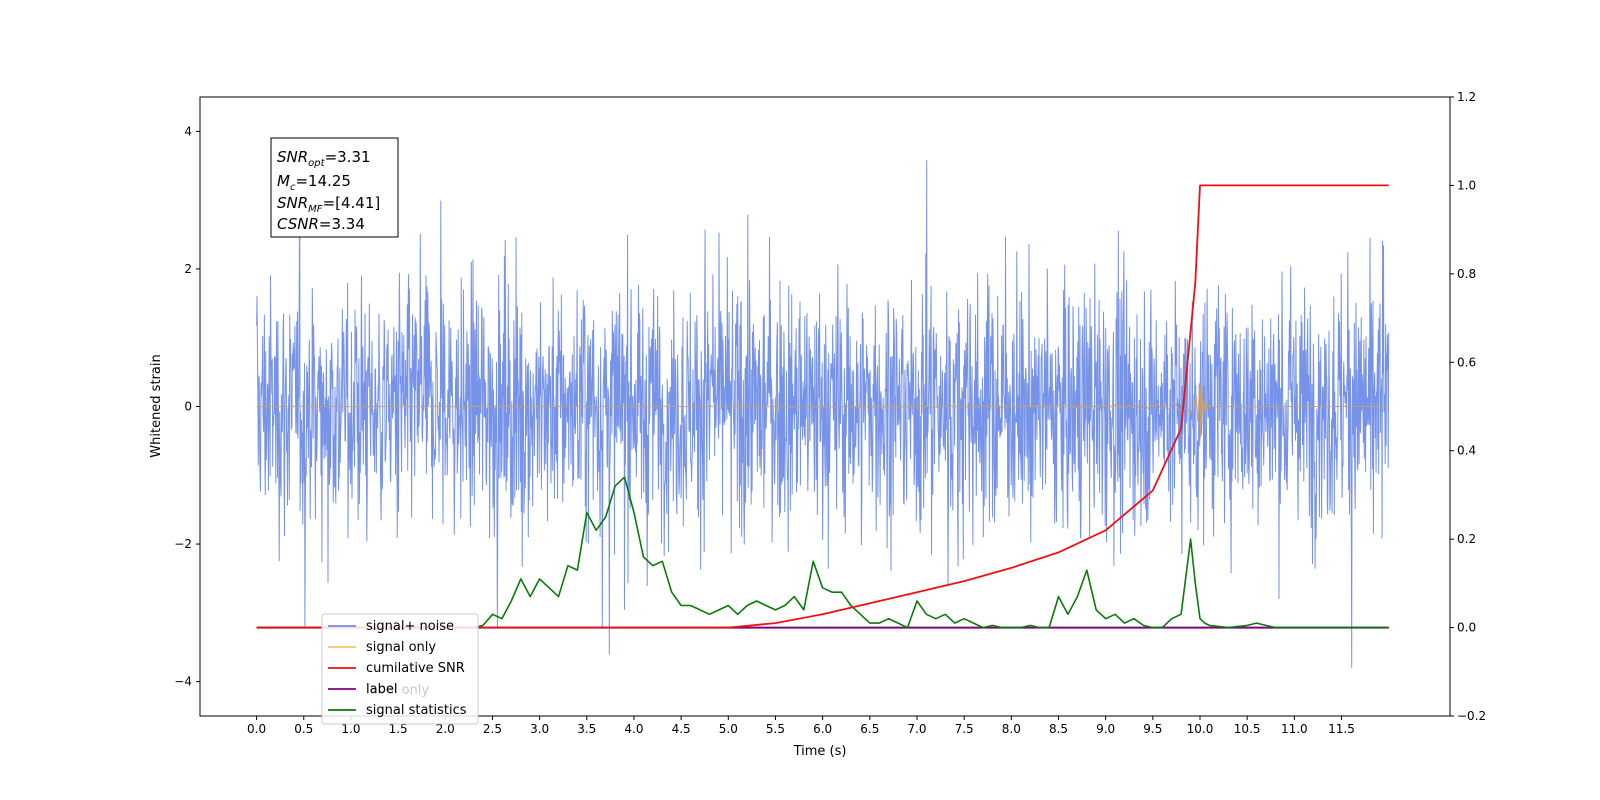  I want to click on x-tick-label: 0.0, so click(256, 729).